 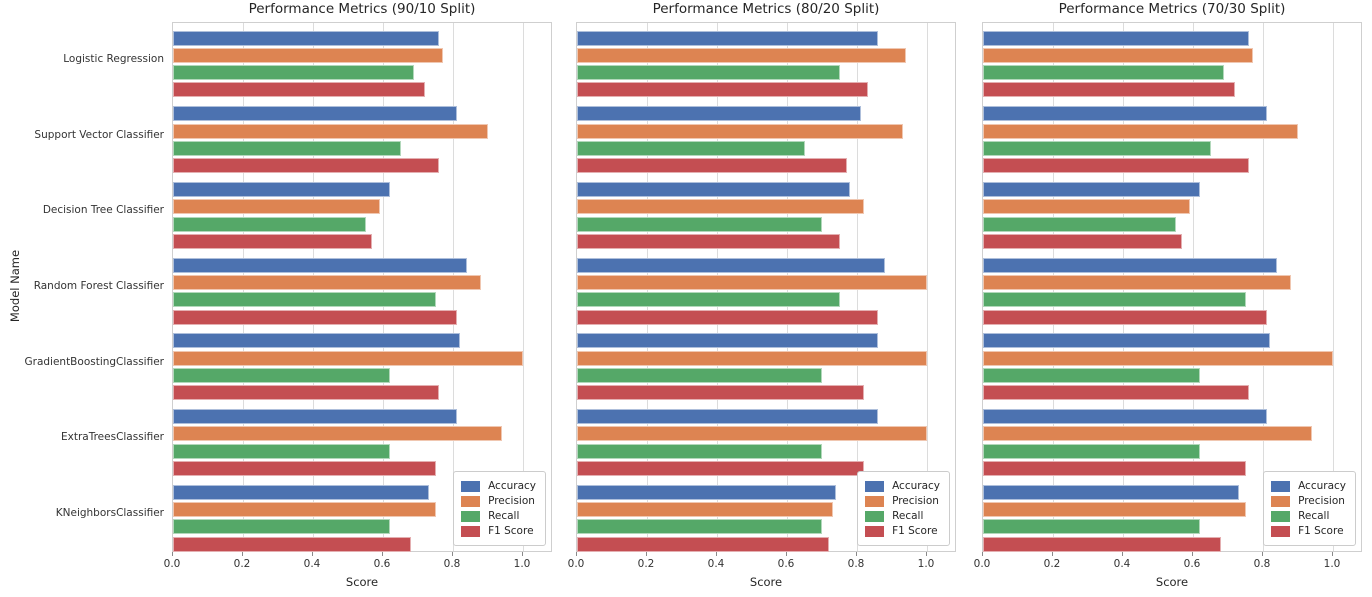 I want to click on y-tick-label: ExtraTreesClassifier, so click(x=112, y=437).